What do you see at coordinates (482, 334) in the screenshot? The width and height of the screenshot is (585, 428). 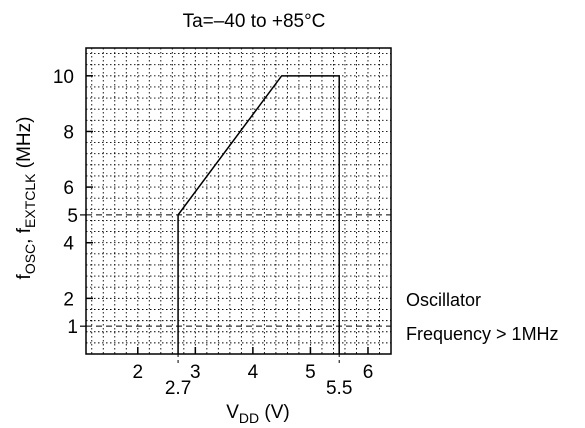 I see `annotation-line-2: Frequency > 1MHz` at bounding box center [482, 334].